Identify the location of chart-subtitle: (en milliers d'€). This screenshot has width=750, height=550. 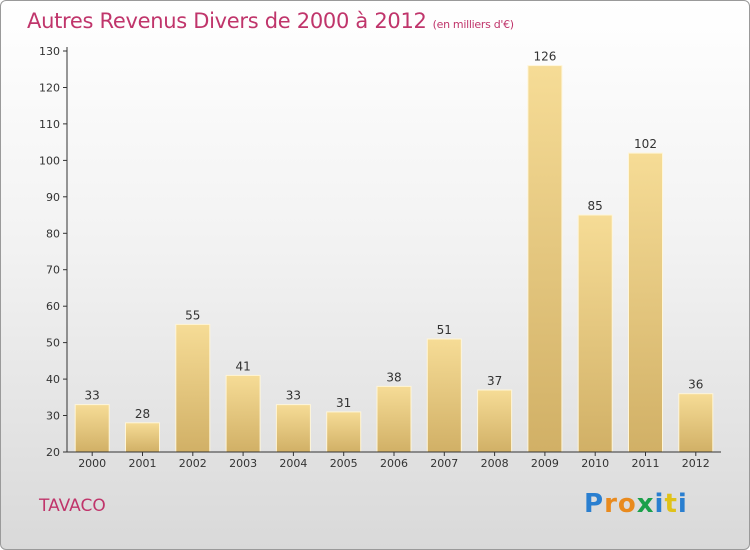
(473, 24).